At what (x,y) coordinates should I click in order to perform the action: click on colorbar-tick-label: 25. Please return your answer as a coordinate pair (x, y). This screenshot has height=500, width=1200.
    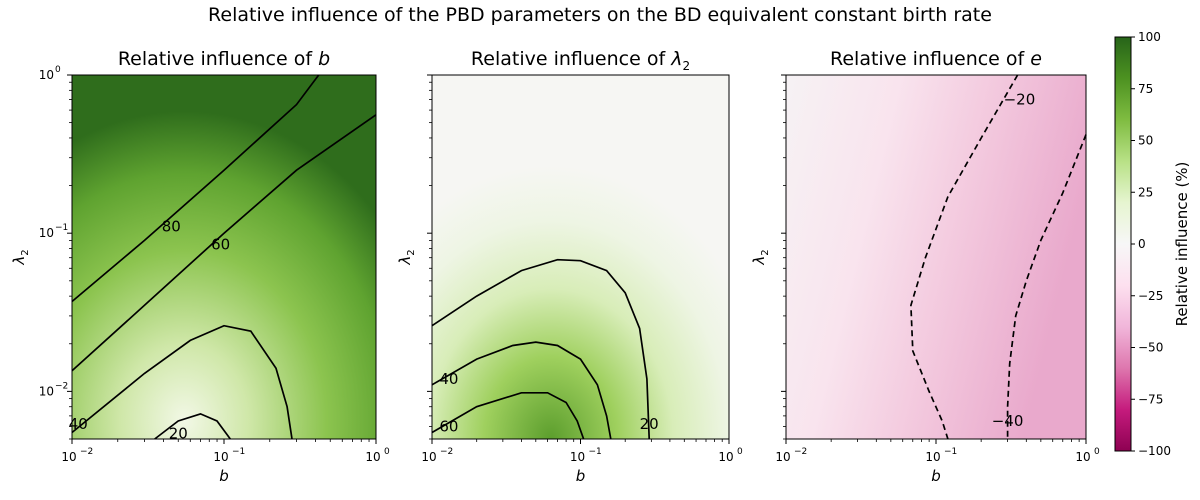
    Looking at the image, I should click on (1145, 192).